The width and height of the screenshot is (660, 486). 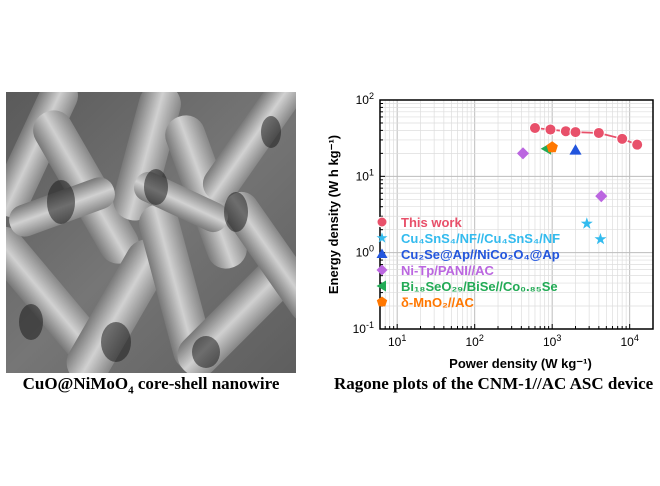 What do you see at coordinates (365, 252) in the screenshot?
I see `y-tick-label: 10⁰` at bounding box center [365, 252].